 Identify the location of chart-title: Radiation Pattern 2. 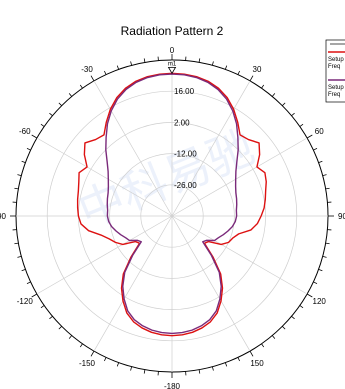
(172, 31).